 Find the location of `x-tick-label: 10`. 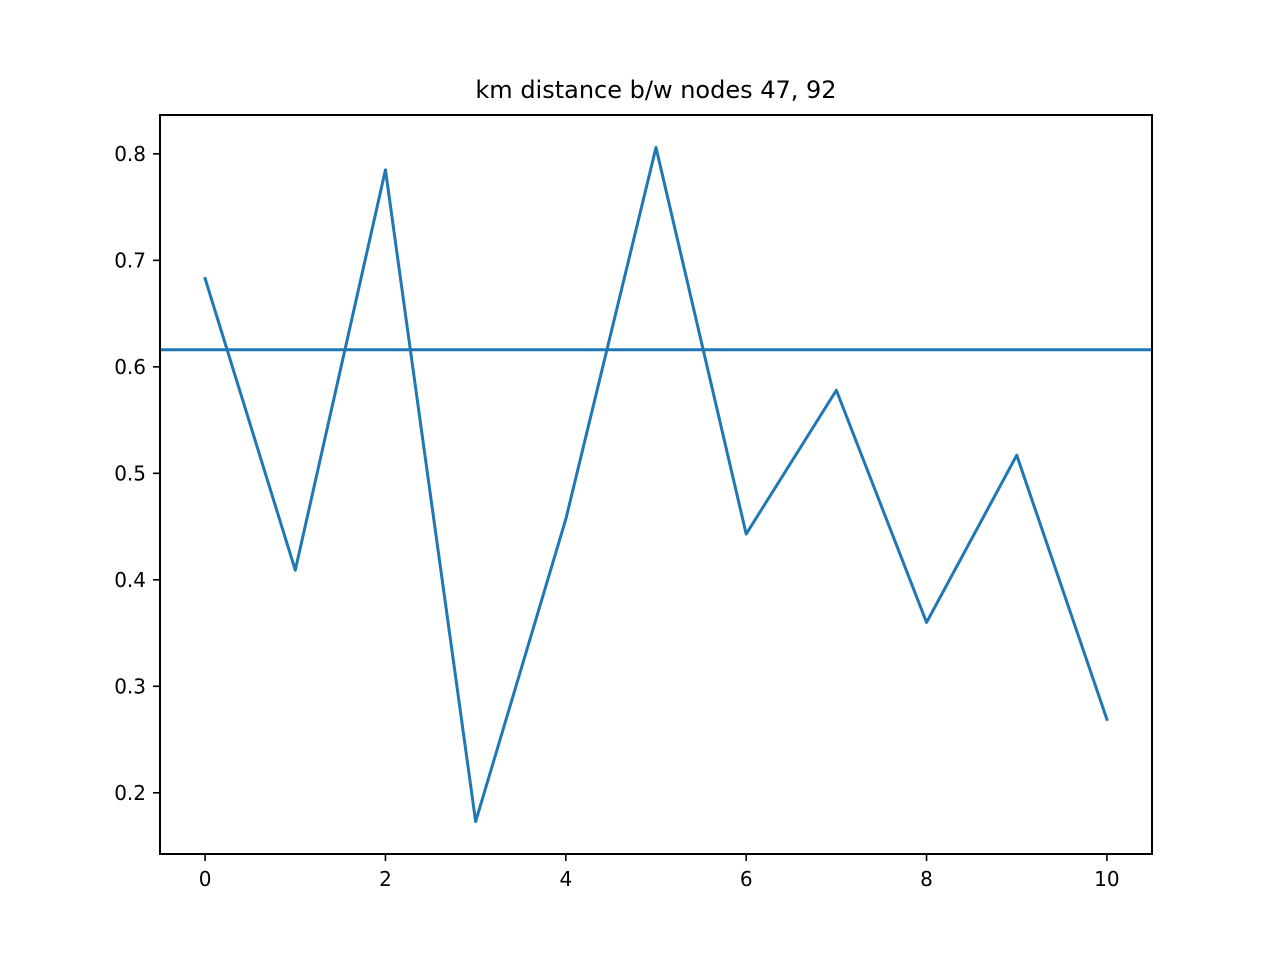

x-tick-label: 10 is located at coordinates (1106, 879).